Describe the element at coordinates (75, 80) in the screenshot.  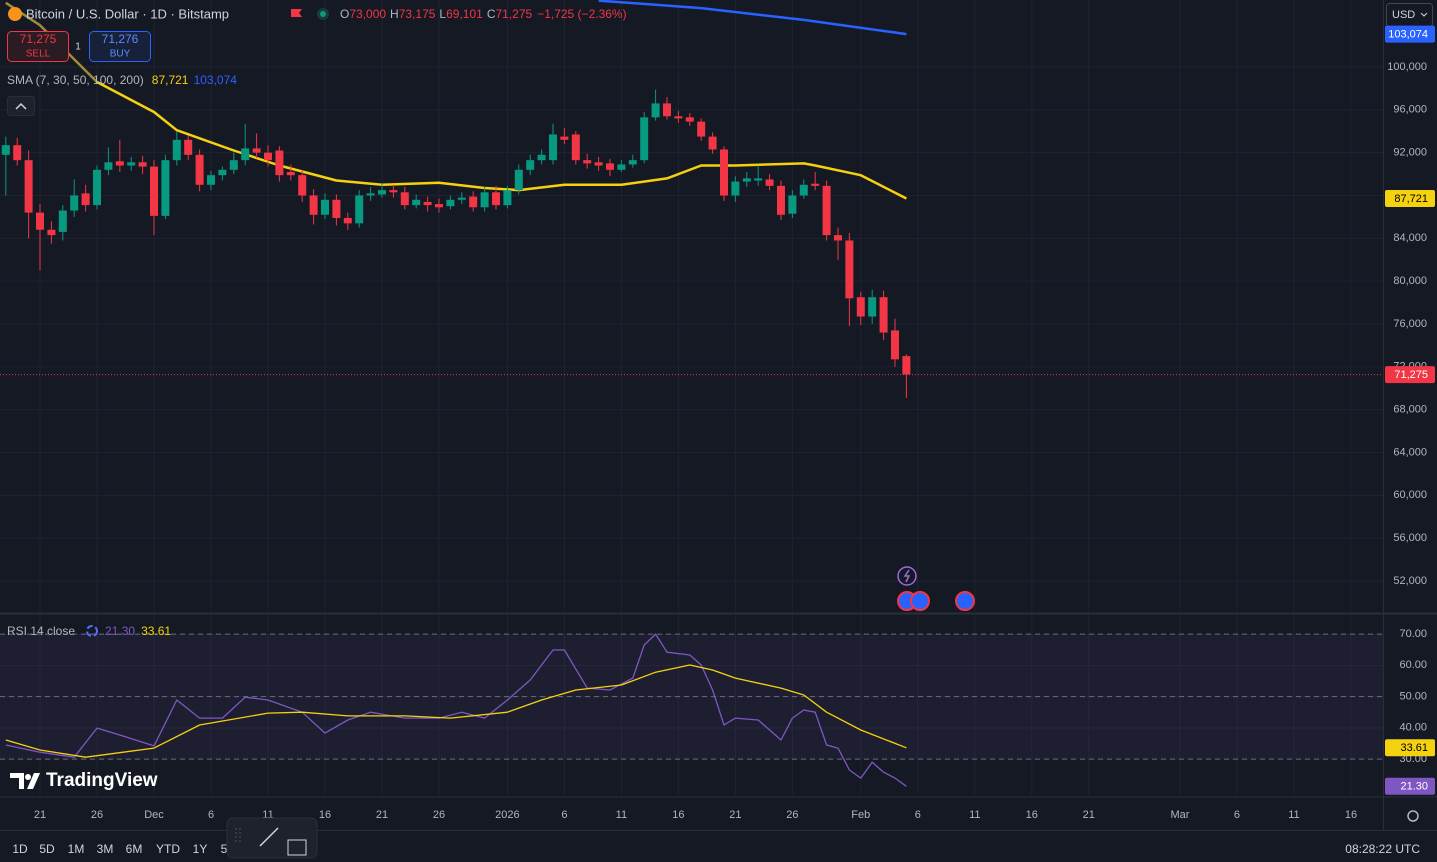
I see `sma-label: SMA (7, 30, 50, 100, 200)` at that location.